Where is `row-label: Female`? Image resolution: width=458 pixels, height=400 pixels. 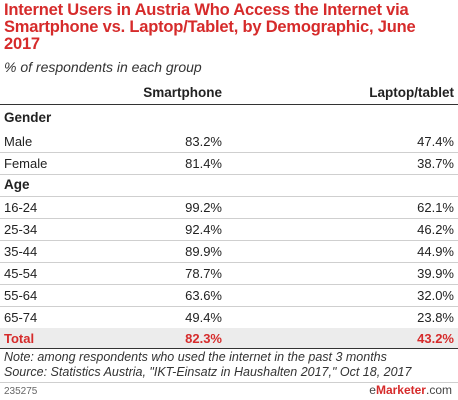
row-label: Female is located at coordinates (26, 163).